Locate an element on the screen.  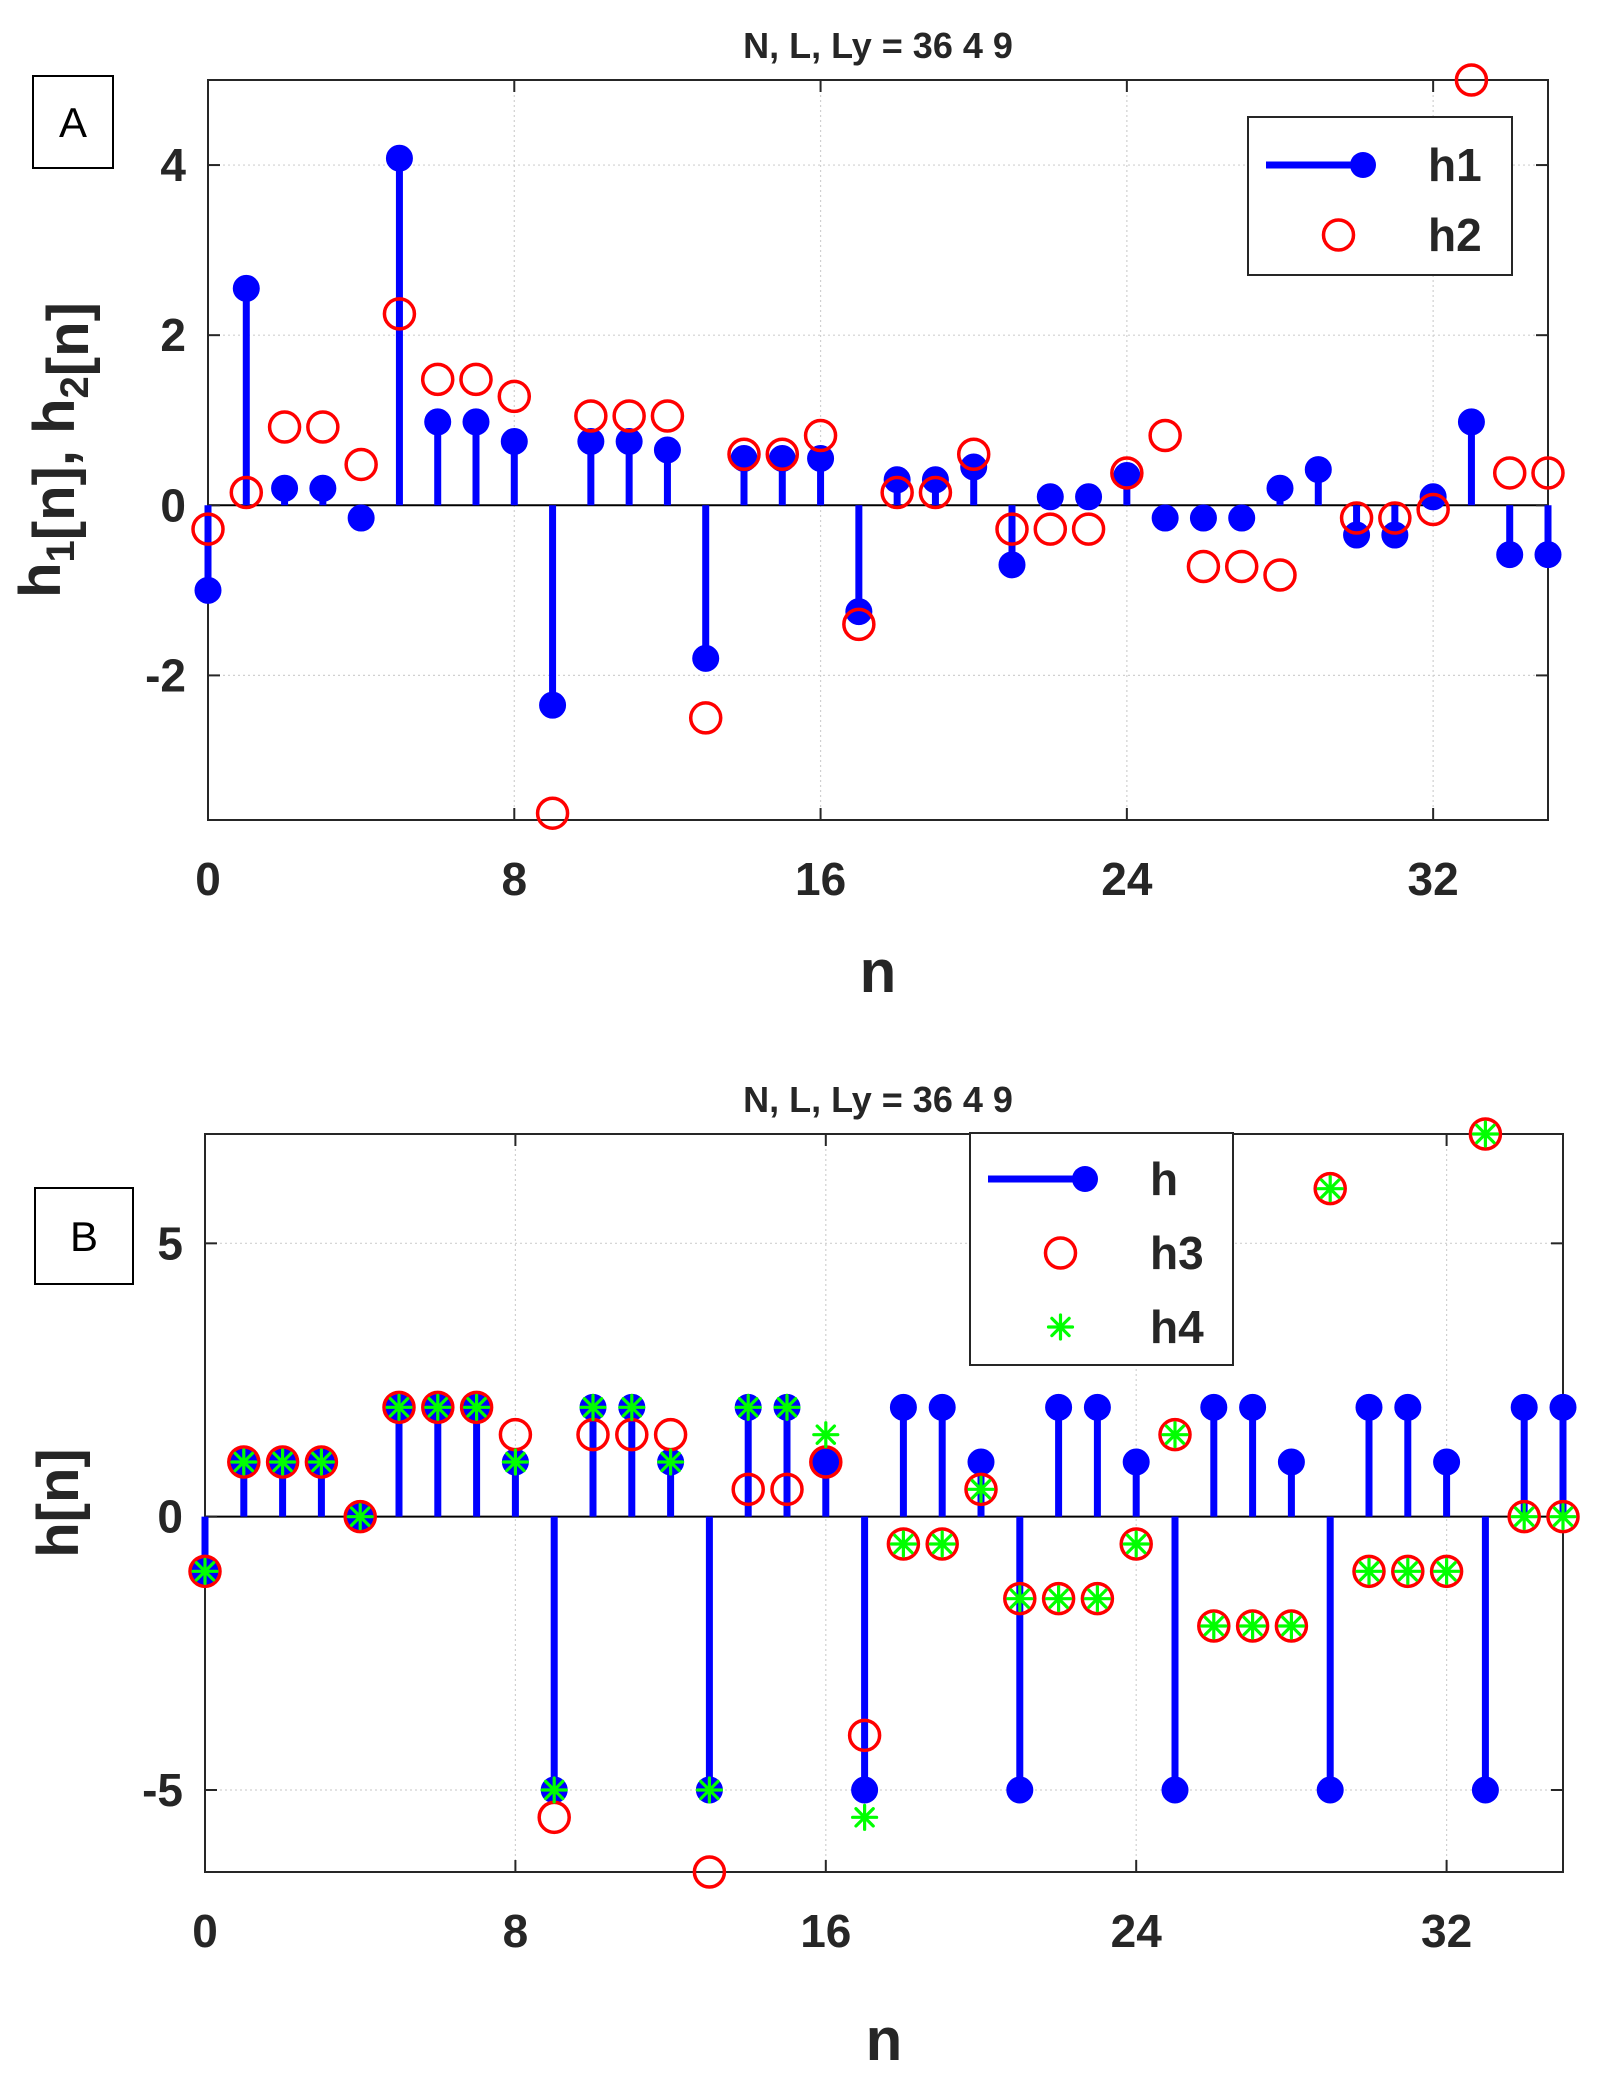
x-tick-label: 16 is located at coordinates (820, 879).